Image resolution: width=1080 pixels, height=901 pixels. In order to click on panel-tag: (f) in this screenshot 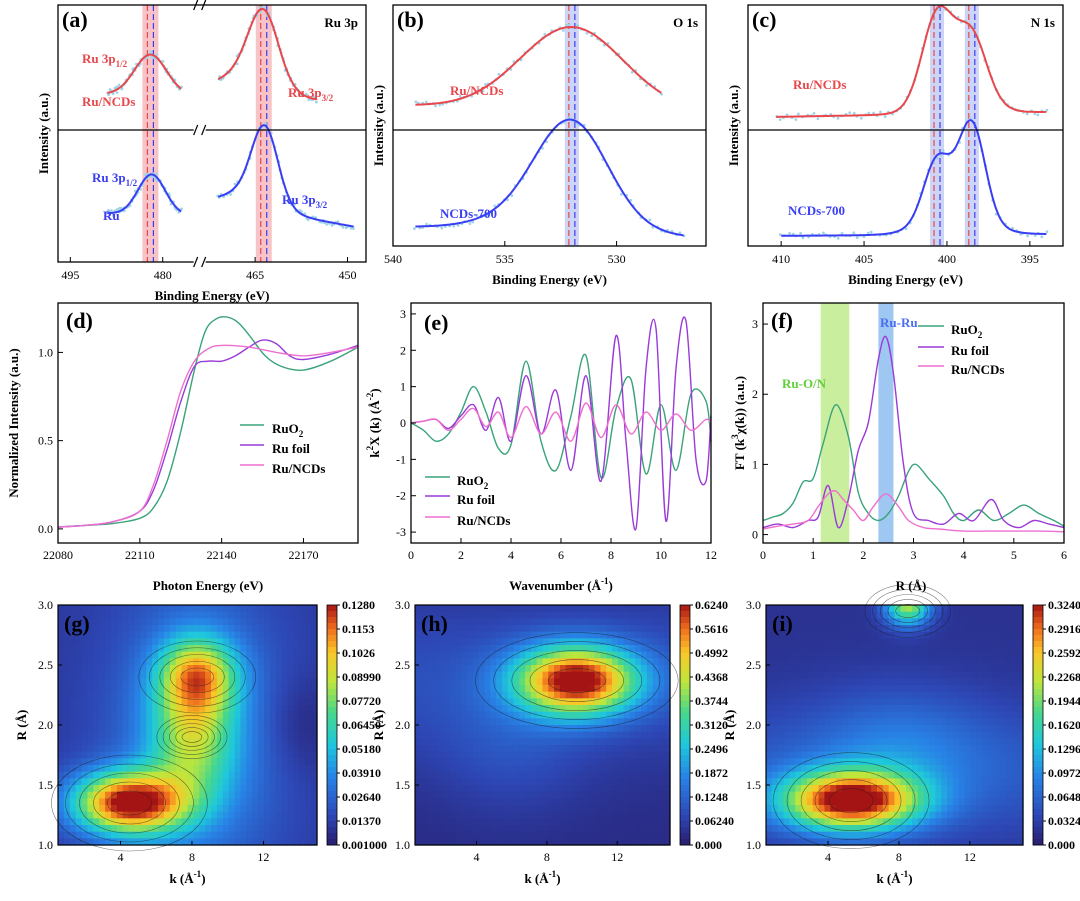, I will do `click(782, 320)`.